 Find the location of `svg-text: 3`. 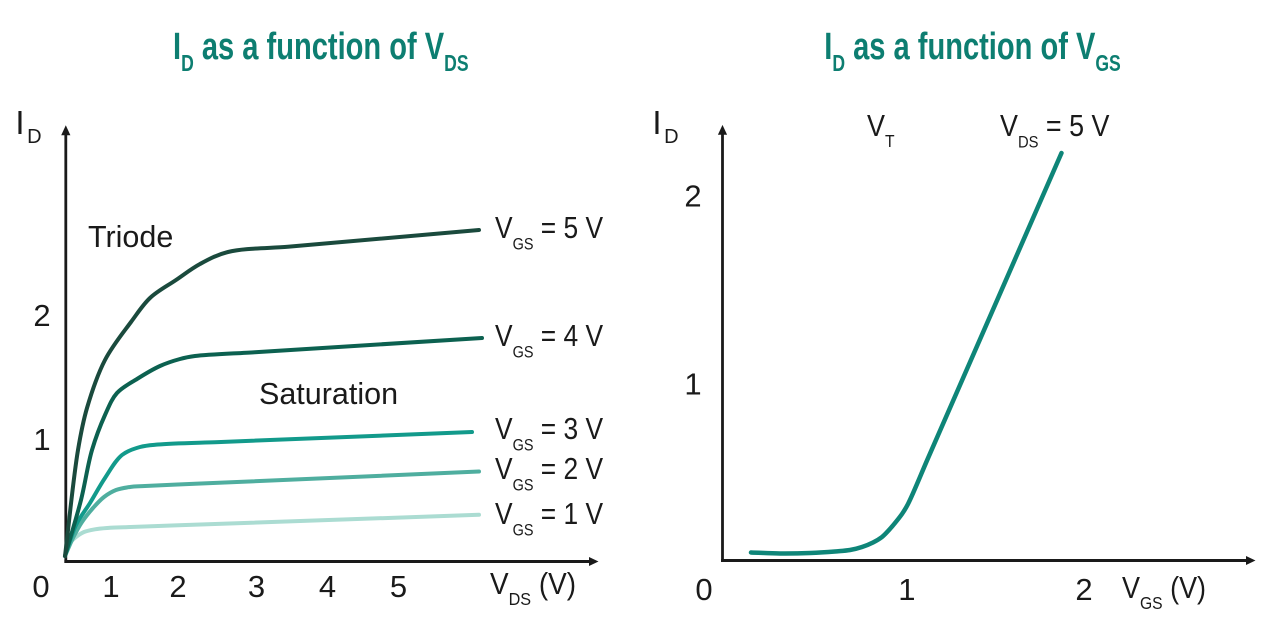

svg-text: 3 is located at coordinates (256, 586).